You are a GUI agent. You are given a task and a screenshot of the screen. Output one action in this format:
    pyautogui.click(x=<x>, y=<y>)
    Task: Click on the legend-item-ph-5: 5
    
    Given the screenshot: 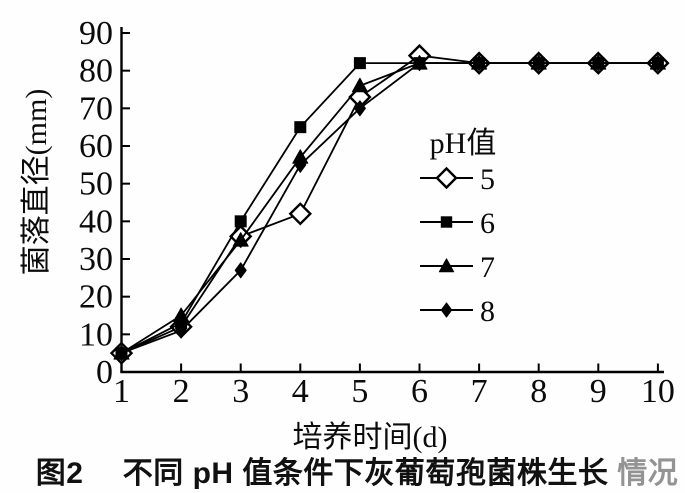 What is the action you would take?
    pyautogui.click(x=457, y=179)
    